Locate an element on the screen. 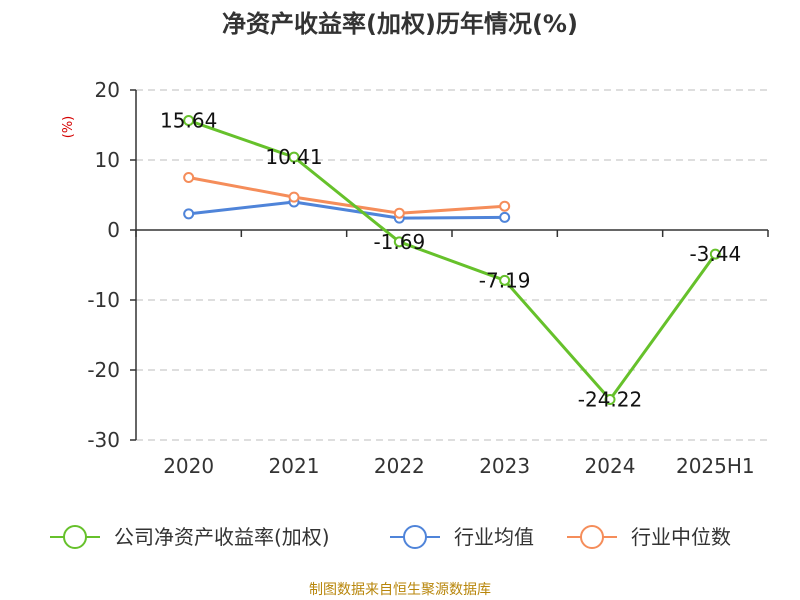 Image resolution: width=800 pixels, height=600 pixels. legend: 公司净资产收益率(加权) 行业均值 行业中位数 is located at coordinates (390, 537).